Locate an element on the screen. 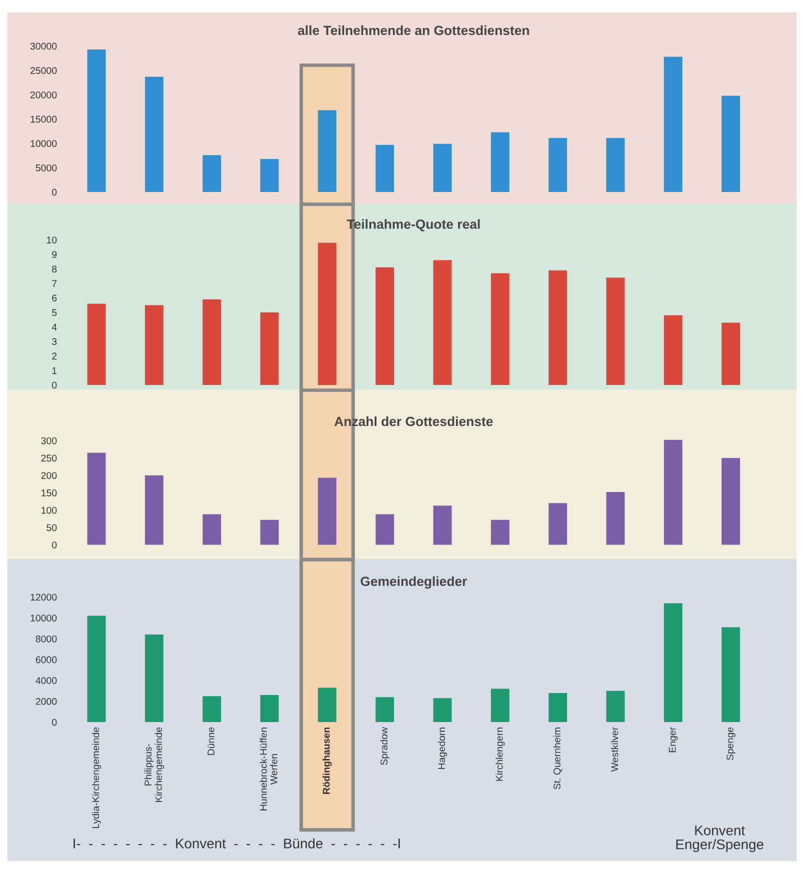 The image size is (804, 869). x-tick-label: Dünne is located at coordinates (211, 741).